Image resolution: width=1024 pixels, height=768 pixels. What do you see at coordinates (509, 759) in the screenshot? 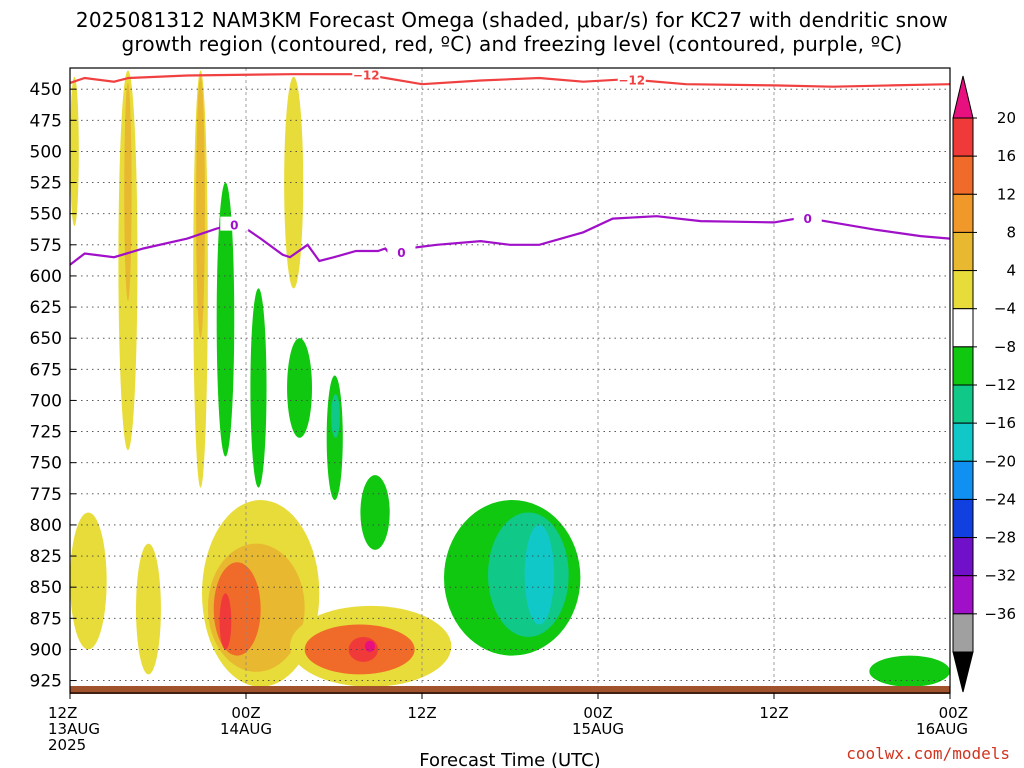
I see `x-axis-label: Forecast Time (UTC)` at bounding box center [509, 759].